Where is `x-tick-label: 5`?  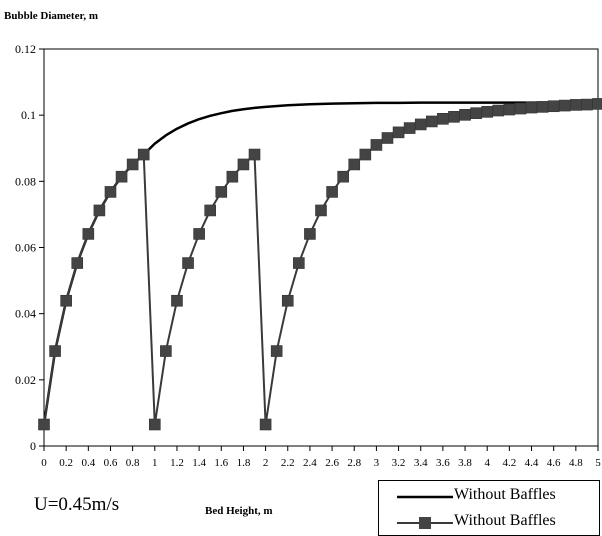
x-tick-label: 5 is located at coordinates (598, 463).